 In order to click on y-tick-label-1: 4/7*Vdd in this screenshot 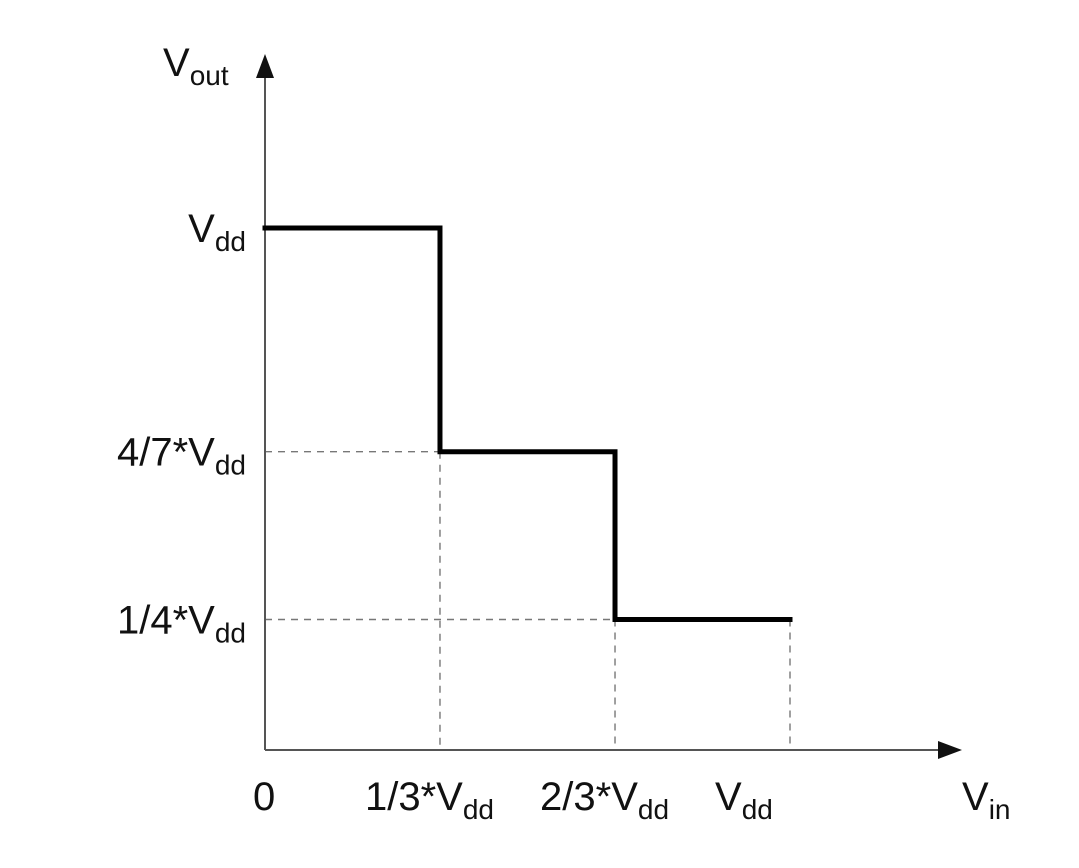, I will do `click(181, 456)`.